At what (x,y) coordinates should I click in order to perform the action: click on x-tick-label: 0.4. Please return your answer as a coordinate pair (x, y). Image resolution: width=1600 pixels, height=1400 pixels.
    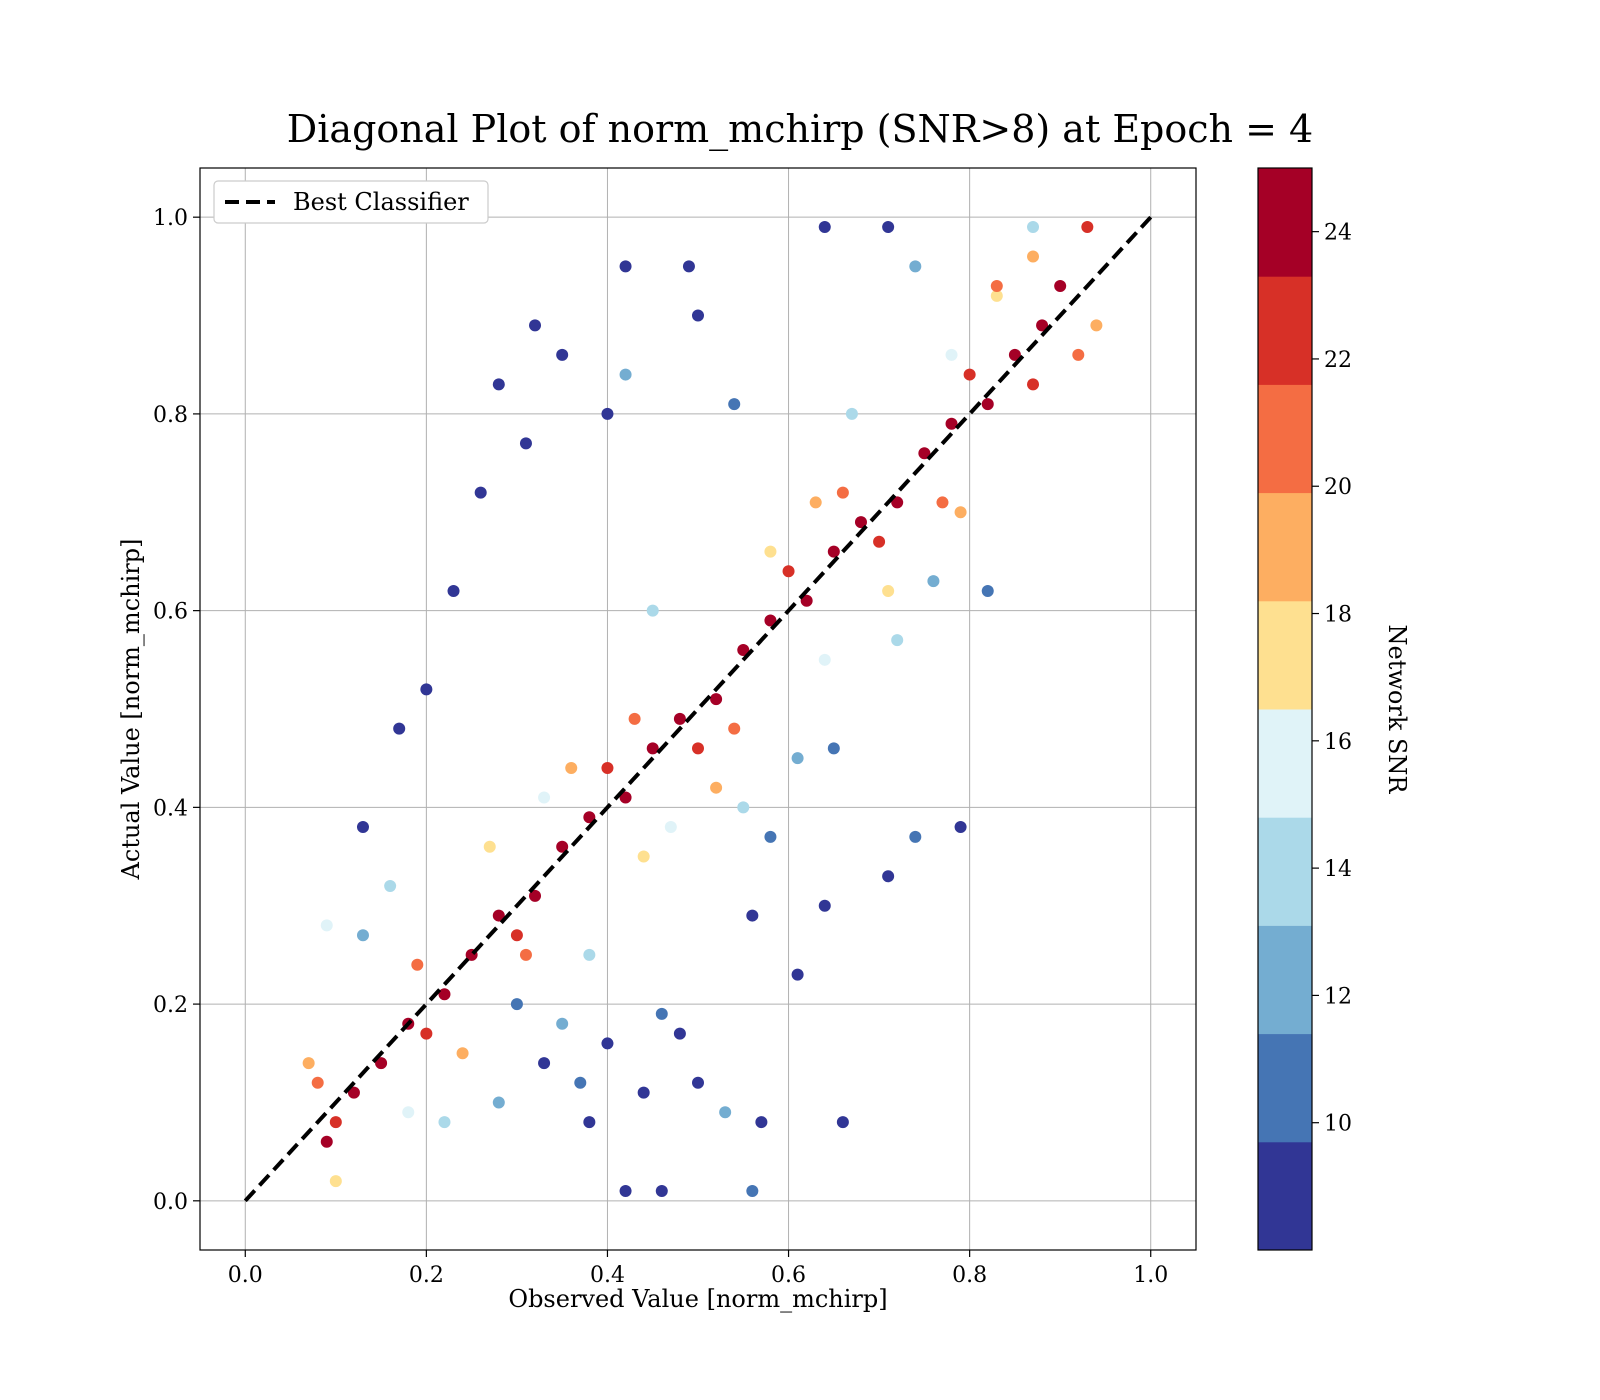
    Looking at the image, I should click on (607, 1275).